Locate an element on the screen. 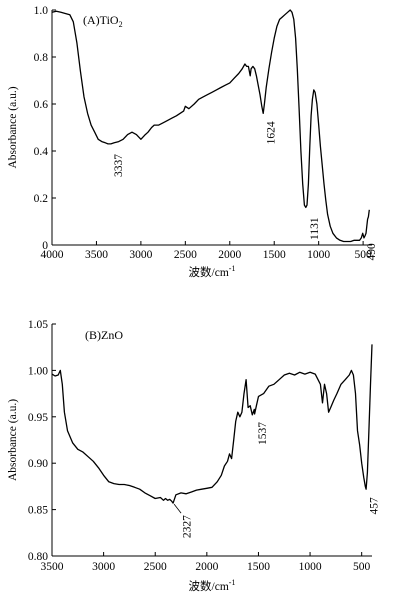  y-tick-label: 0.6 is located at coordinates (41, 105).